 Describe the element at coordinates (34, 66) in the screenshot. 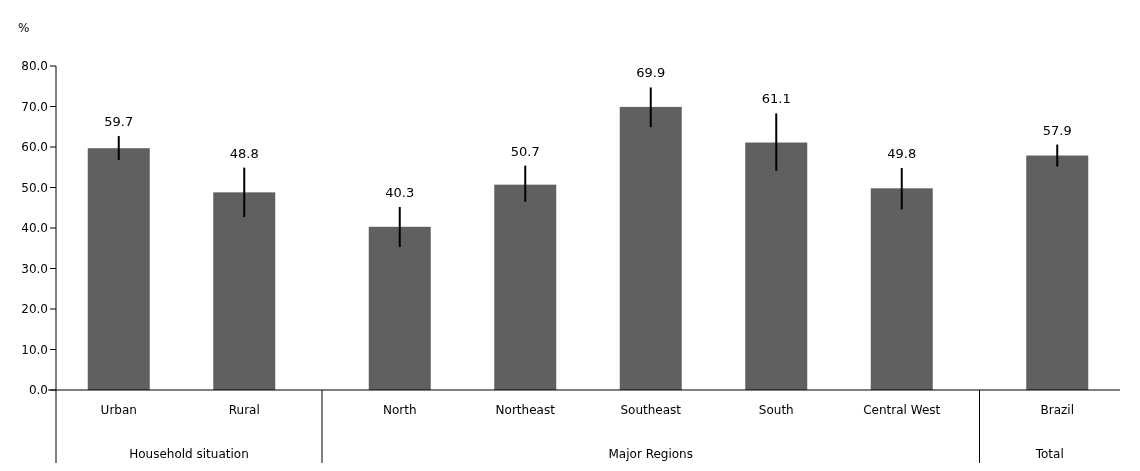

I see `y-tick-label: 80.0` at that location.